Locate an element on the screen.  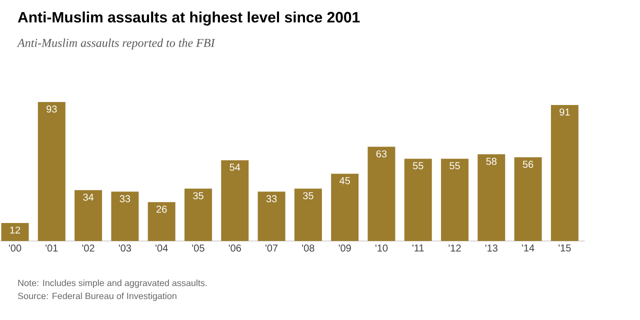
data-label: 54 is located at coordinates (235, 167).